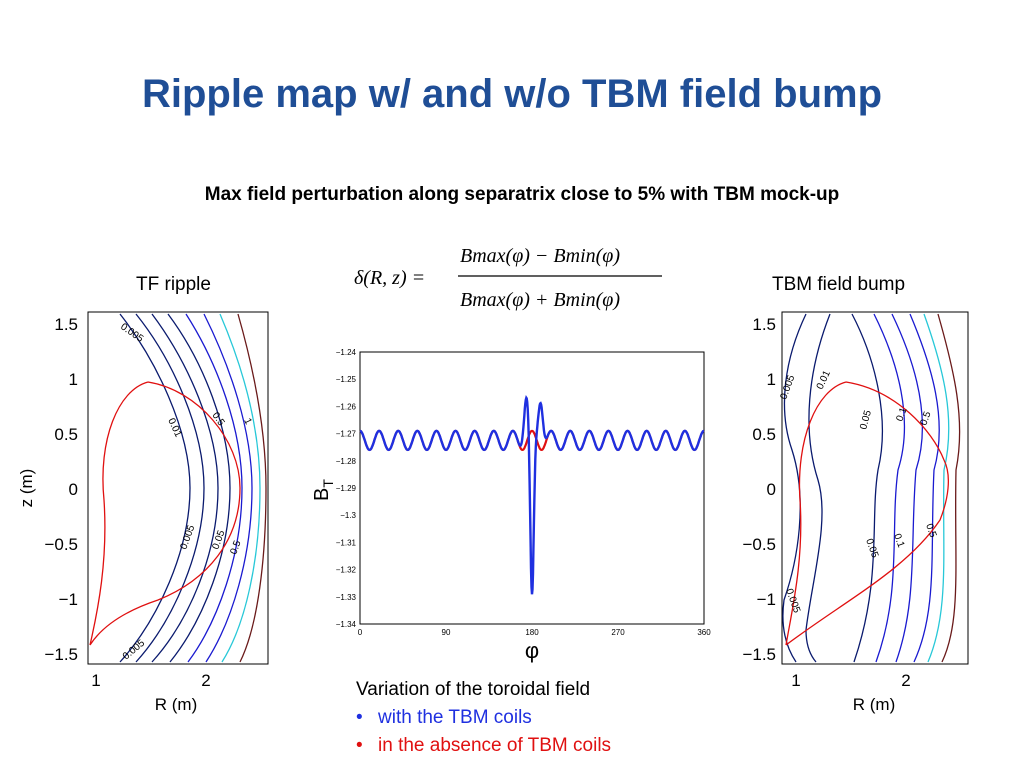  I want to click on slide-title: Ripple map w/ and w/o TBM field bump, so click(512, 94).